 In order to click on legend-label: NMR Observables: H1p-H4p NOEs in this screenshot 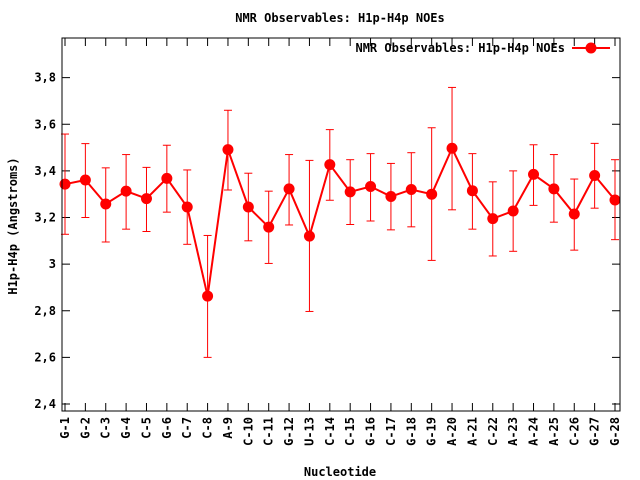, I will do `click(460, 48)`.